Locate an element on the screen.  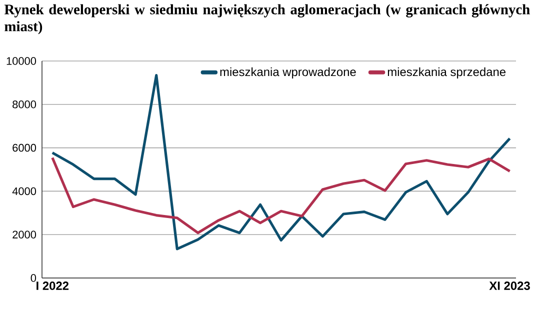
legend-label: mieszkania wprowadzone is located at coordinates (288, 72).